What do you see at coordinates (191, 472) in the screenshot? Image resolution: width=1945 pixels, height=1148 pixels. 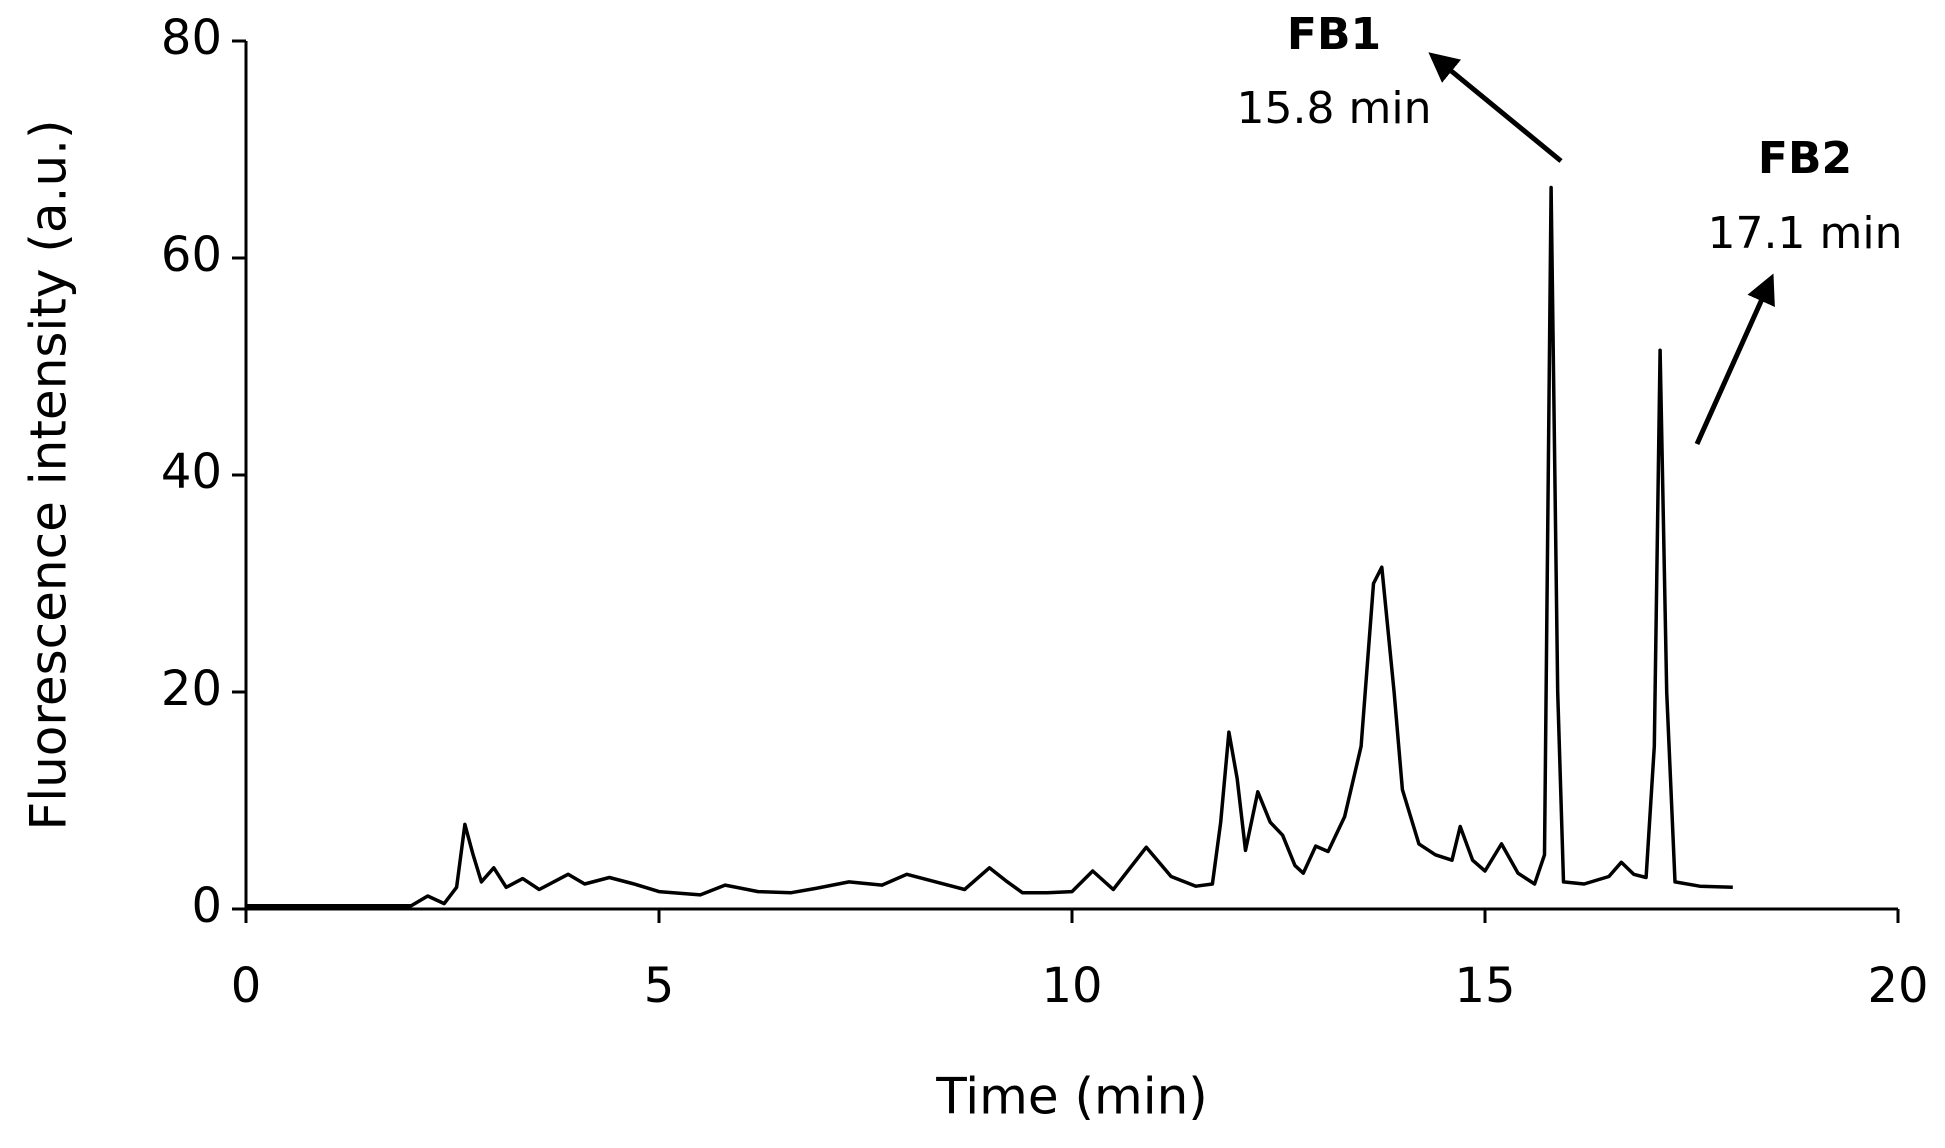 I see `y-tick-label: 40` at bounding box center [191, 472].